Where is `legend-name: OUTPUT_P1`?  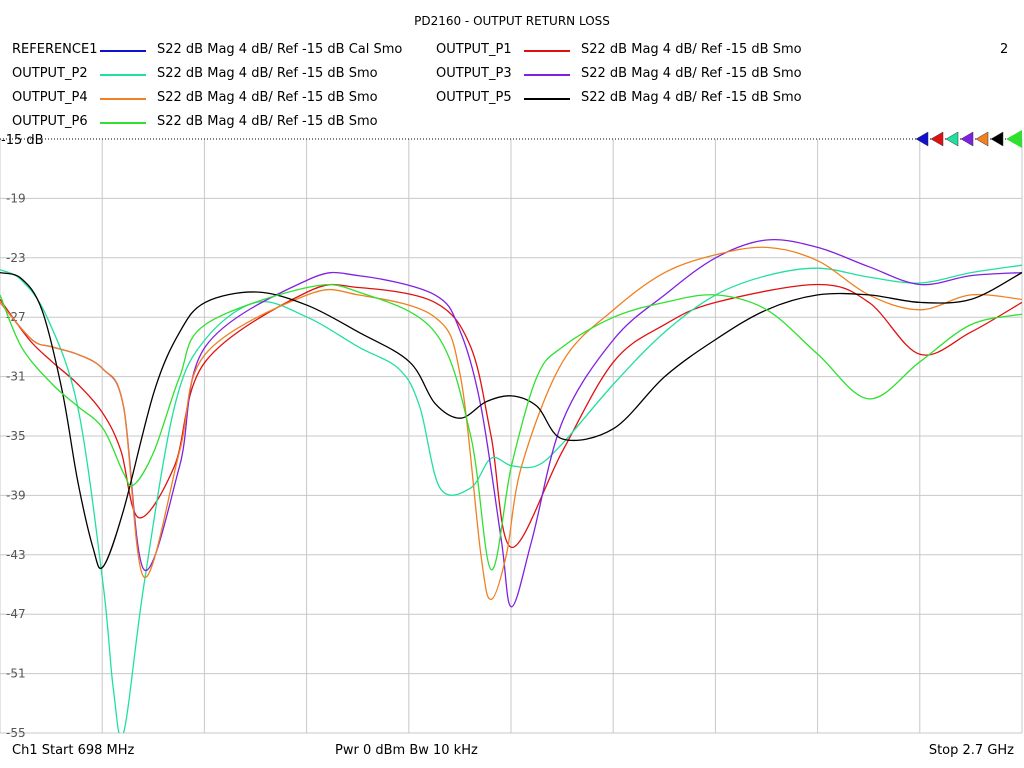 legend-name: OUTPUT_P1 is located at coordinates (474, 49).